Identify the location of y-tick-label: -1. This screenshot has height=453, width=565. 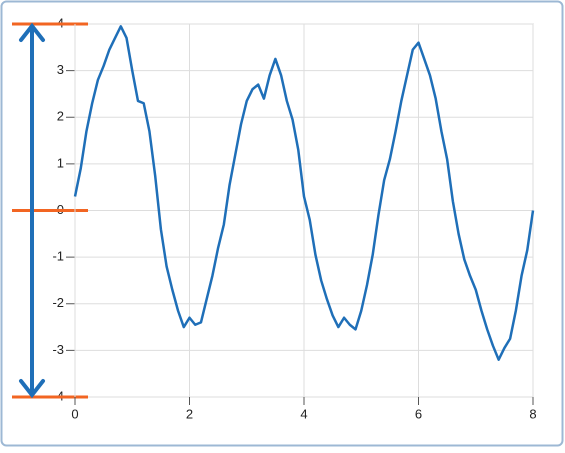
(58, 256).